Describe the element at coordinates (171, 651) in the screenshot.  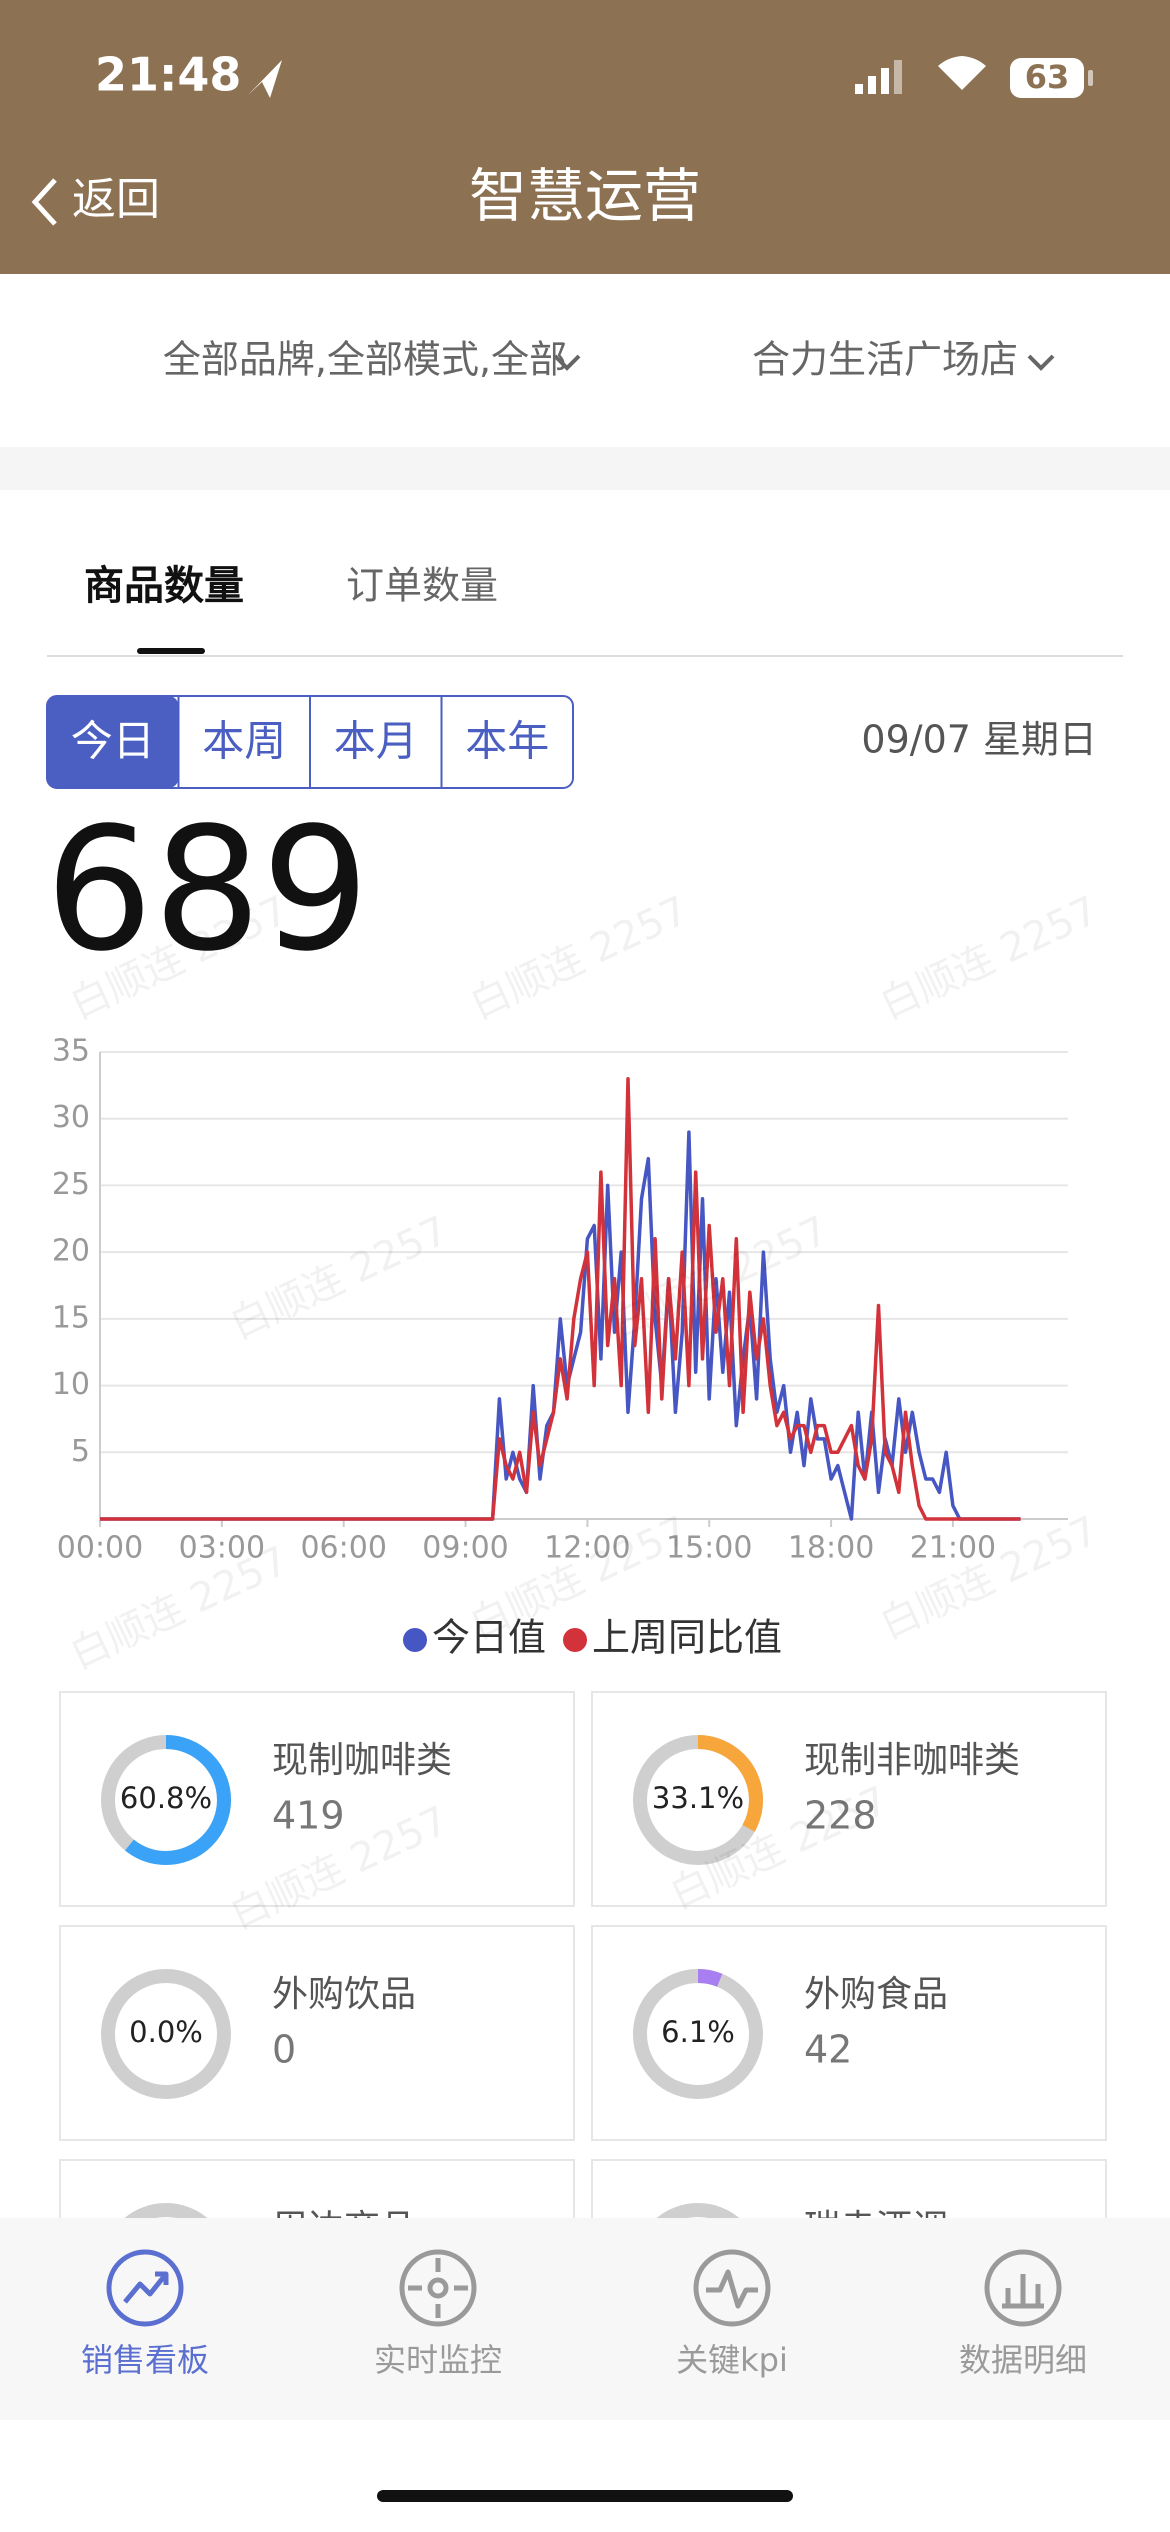
I see `tab-underline` at that location.